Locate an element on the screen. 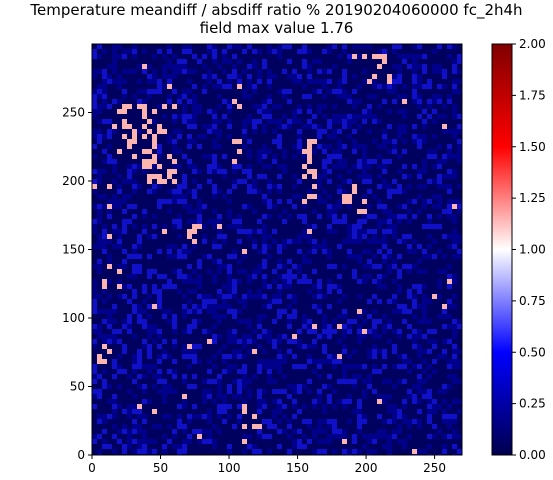 This screenshot has height=480, width=553. x-tick-label: 200 is located at coordinates (366, 468).